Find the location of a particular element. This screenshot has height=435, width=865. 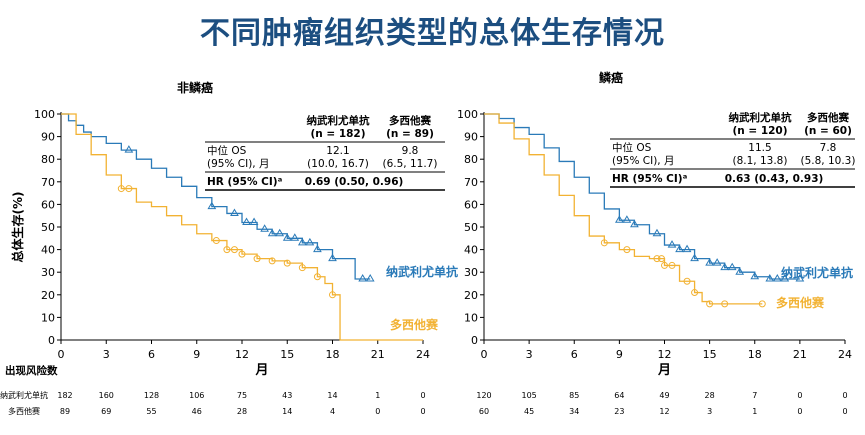

y-tick-label: 90 is located at coordinates (471, 137).